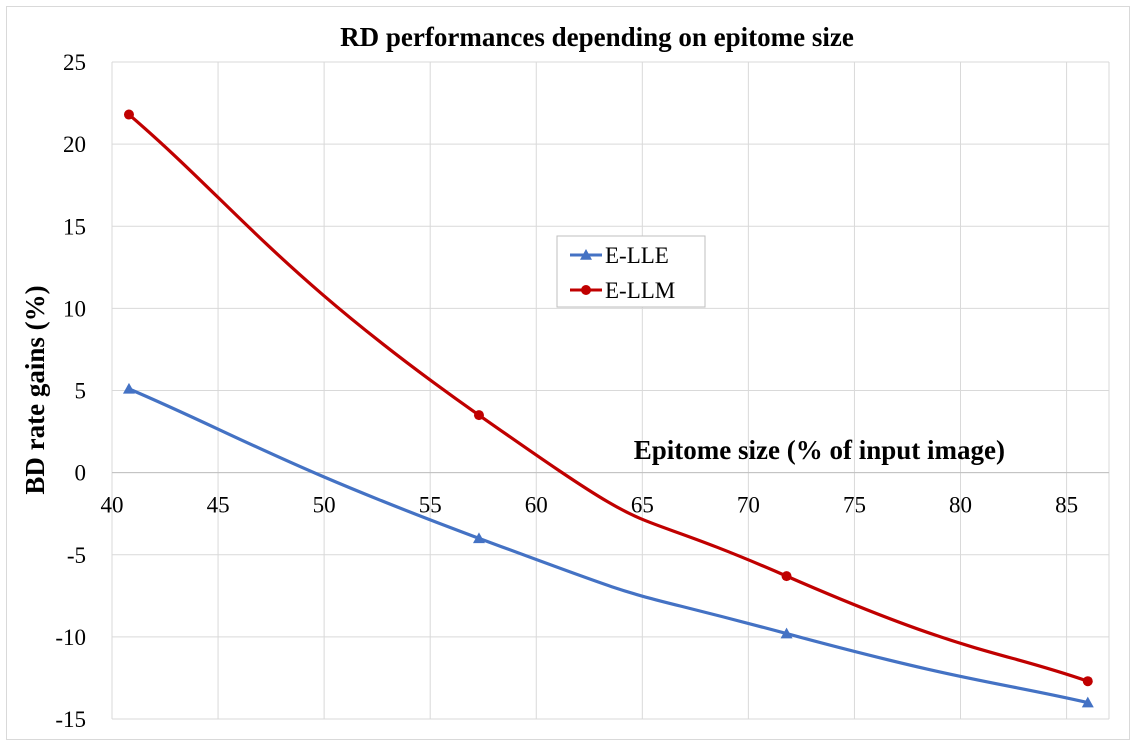 The image size is (1138, 748). Describe the element at coordinates (76, 555) in the screenshot. I see `y-tick-label: -5` at that location.